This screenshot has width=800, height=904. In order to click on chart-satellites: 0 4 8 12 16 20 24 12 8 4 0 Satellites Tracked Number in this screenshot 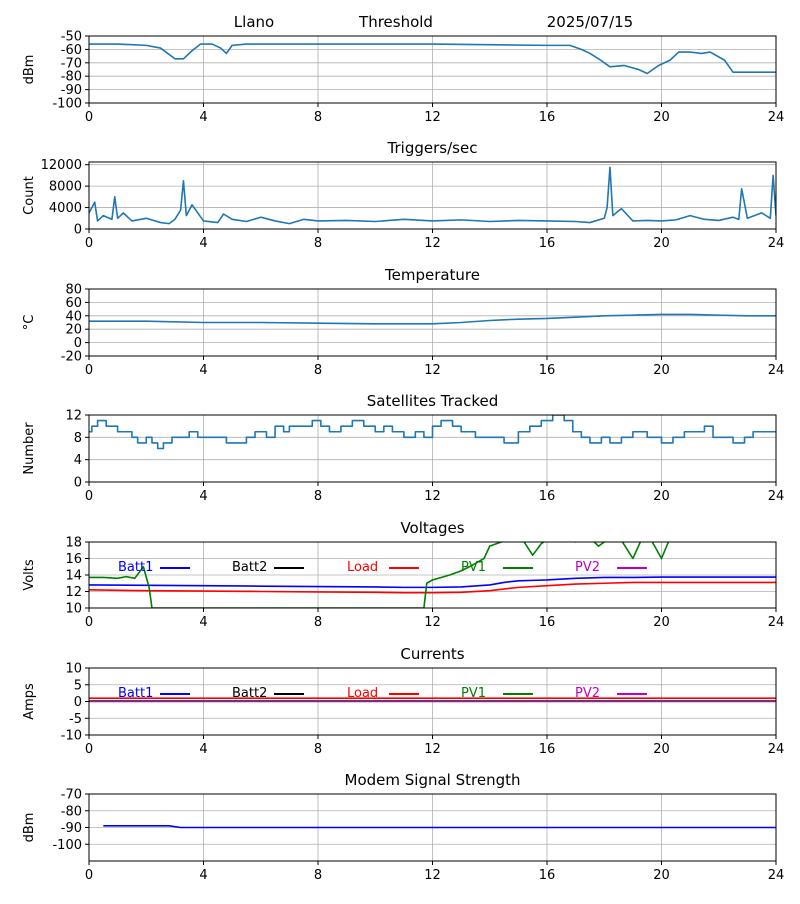, I will do `click(403, 448)`.